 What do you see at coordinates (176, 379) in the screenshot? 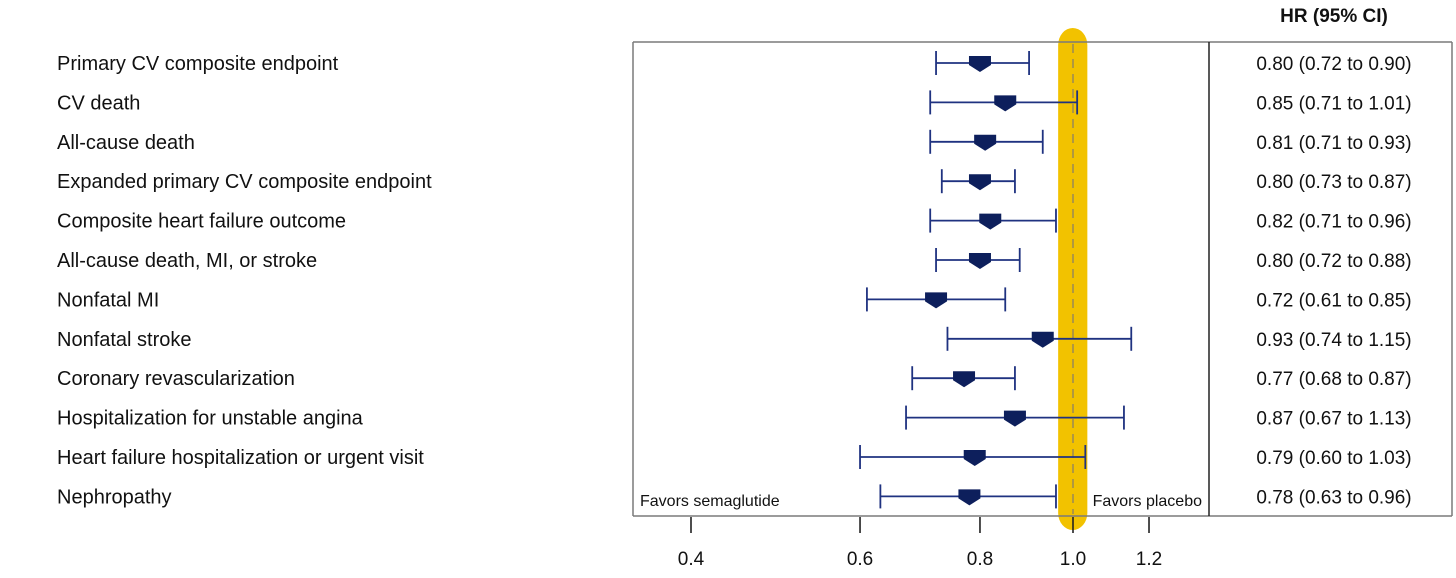
I see `row-label: Coronary revascularization` at bounding box center [176, 379].